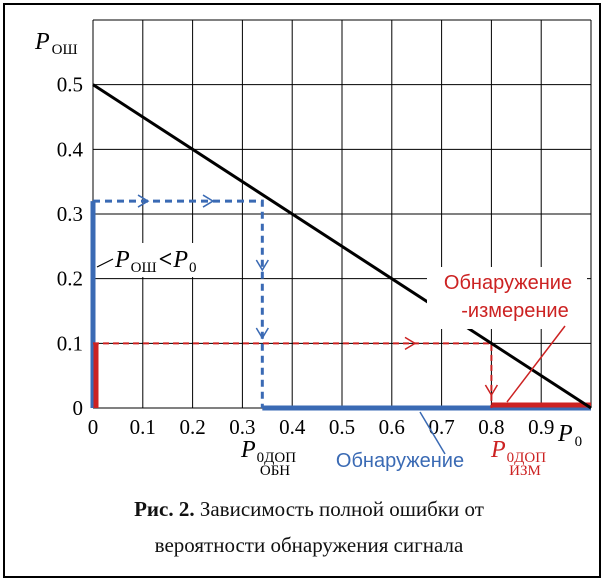 This screenshot has width=608, height=583. Describe the element at coordinates (518, 451) in the screenshot. I see `p-izm-label: P0ДОП` at that location.